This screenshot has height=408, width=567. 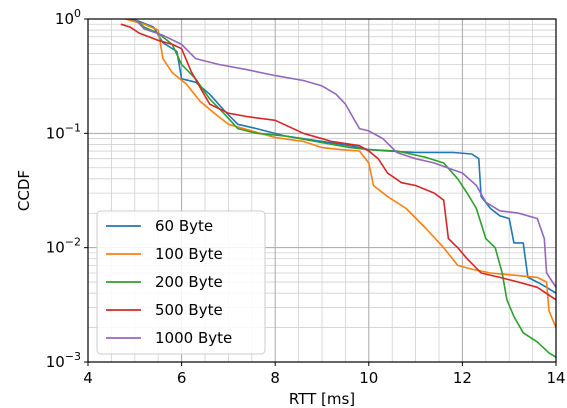 What do you see at coordinates (184, 226) in the screenshot?
I see `legend-label: 60 Byte` at bounding box center [184, 226].